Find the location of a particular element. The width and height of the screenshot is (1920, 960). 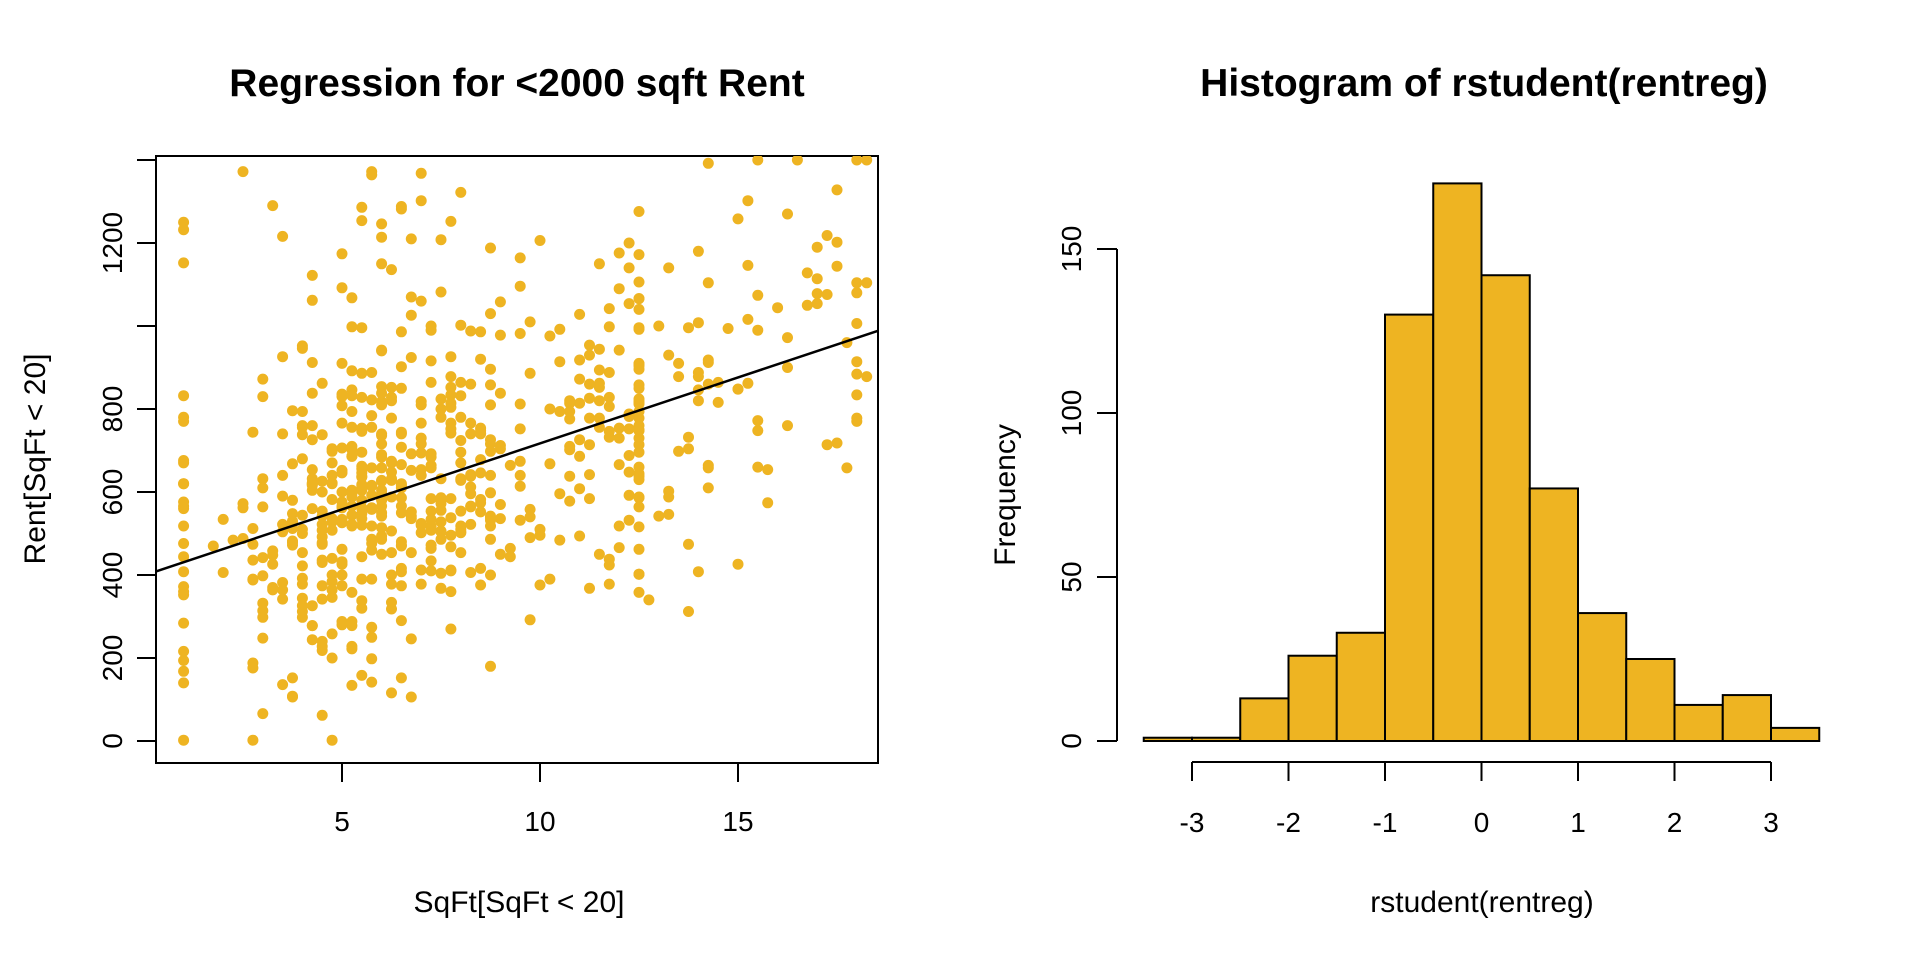

x-tick-label: 5 is located at coordinates (342, 821).